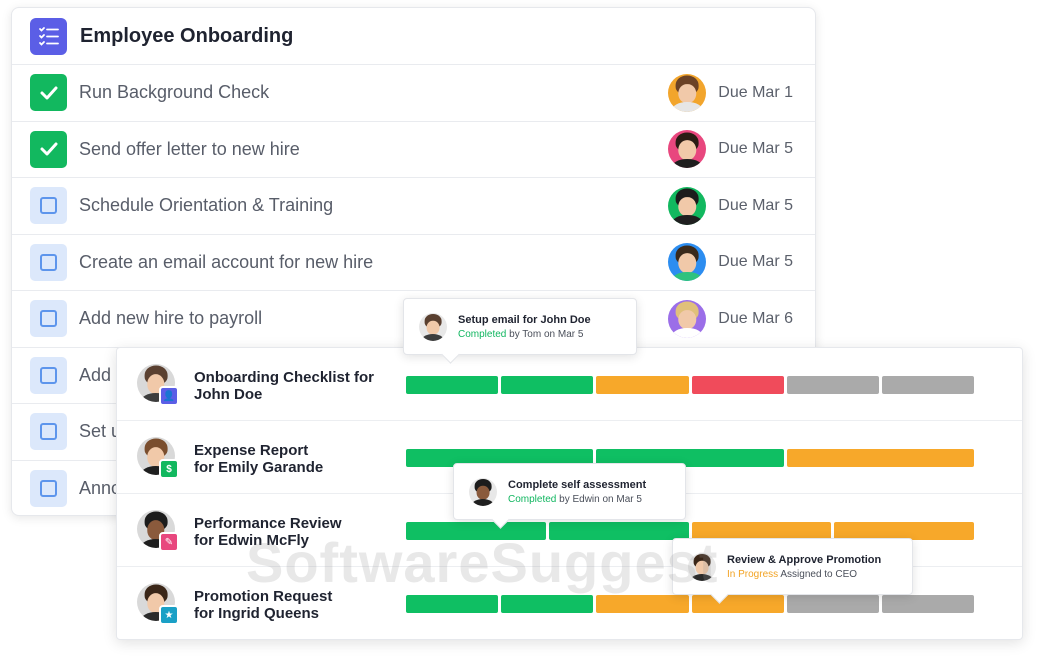 The width and height of the screenshot is (1038, 661). I want to click on promotion-badge-icon: ★, so click(169, 615).